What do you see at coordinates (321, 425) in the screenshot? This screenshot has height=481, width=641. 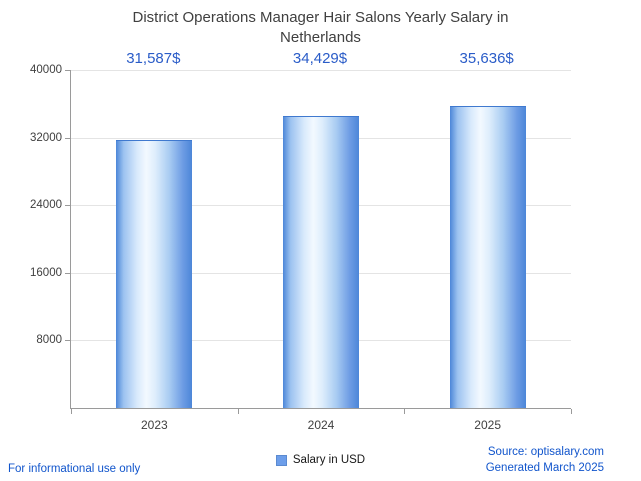 I see `x-axis-label: 2024` at bounding box center [321, 425].